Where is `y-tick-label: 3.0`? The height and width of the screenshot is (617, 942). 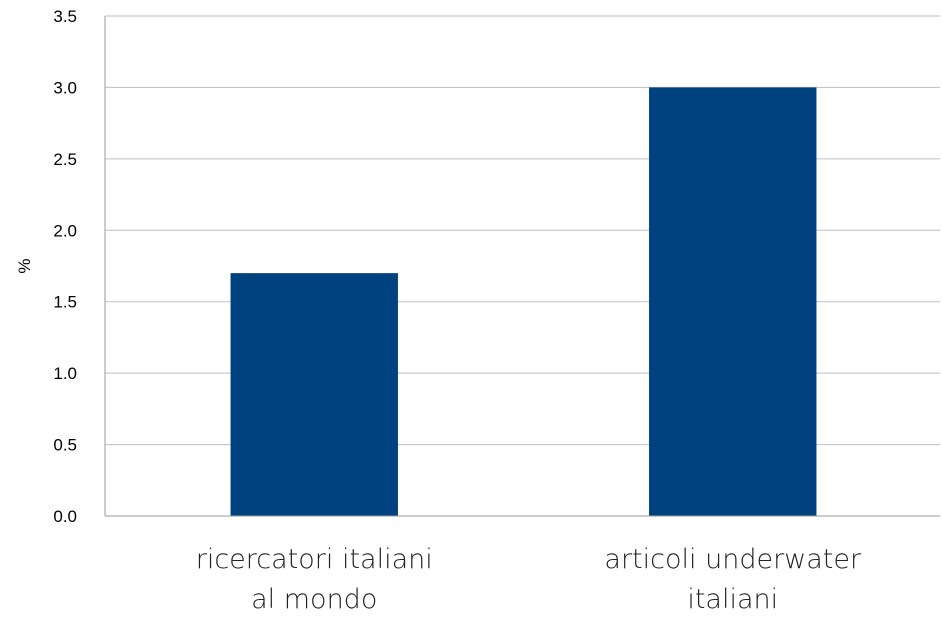
y-tick-label: 3.0 is located at coordinates (65, 87).